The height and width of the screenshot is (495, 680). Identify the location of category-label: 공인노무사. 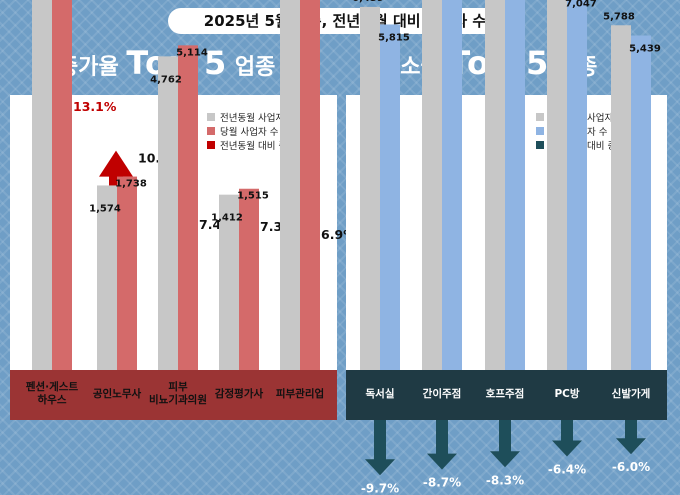
(117, 393).